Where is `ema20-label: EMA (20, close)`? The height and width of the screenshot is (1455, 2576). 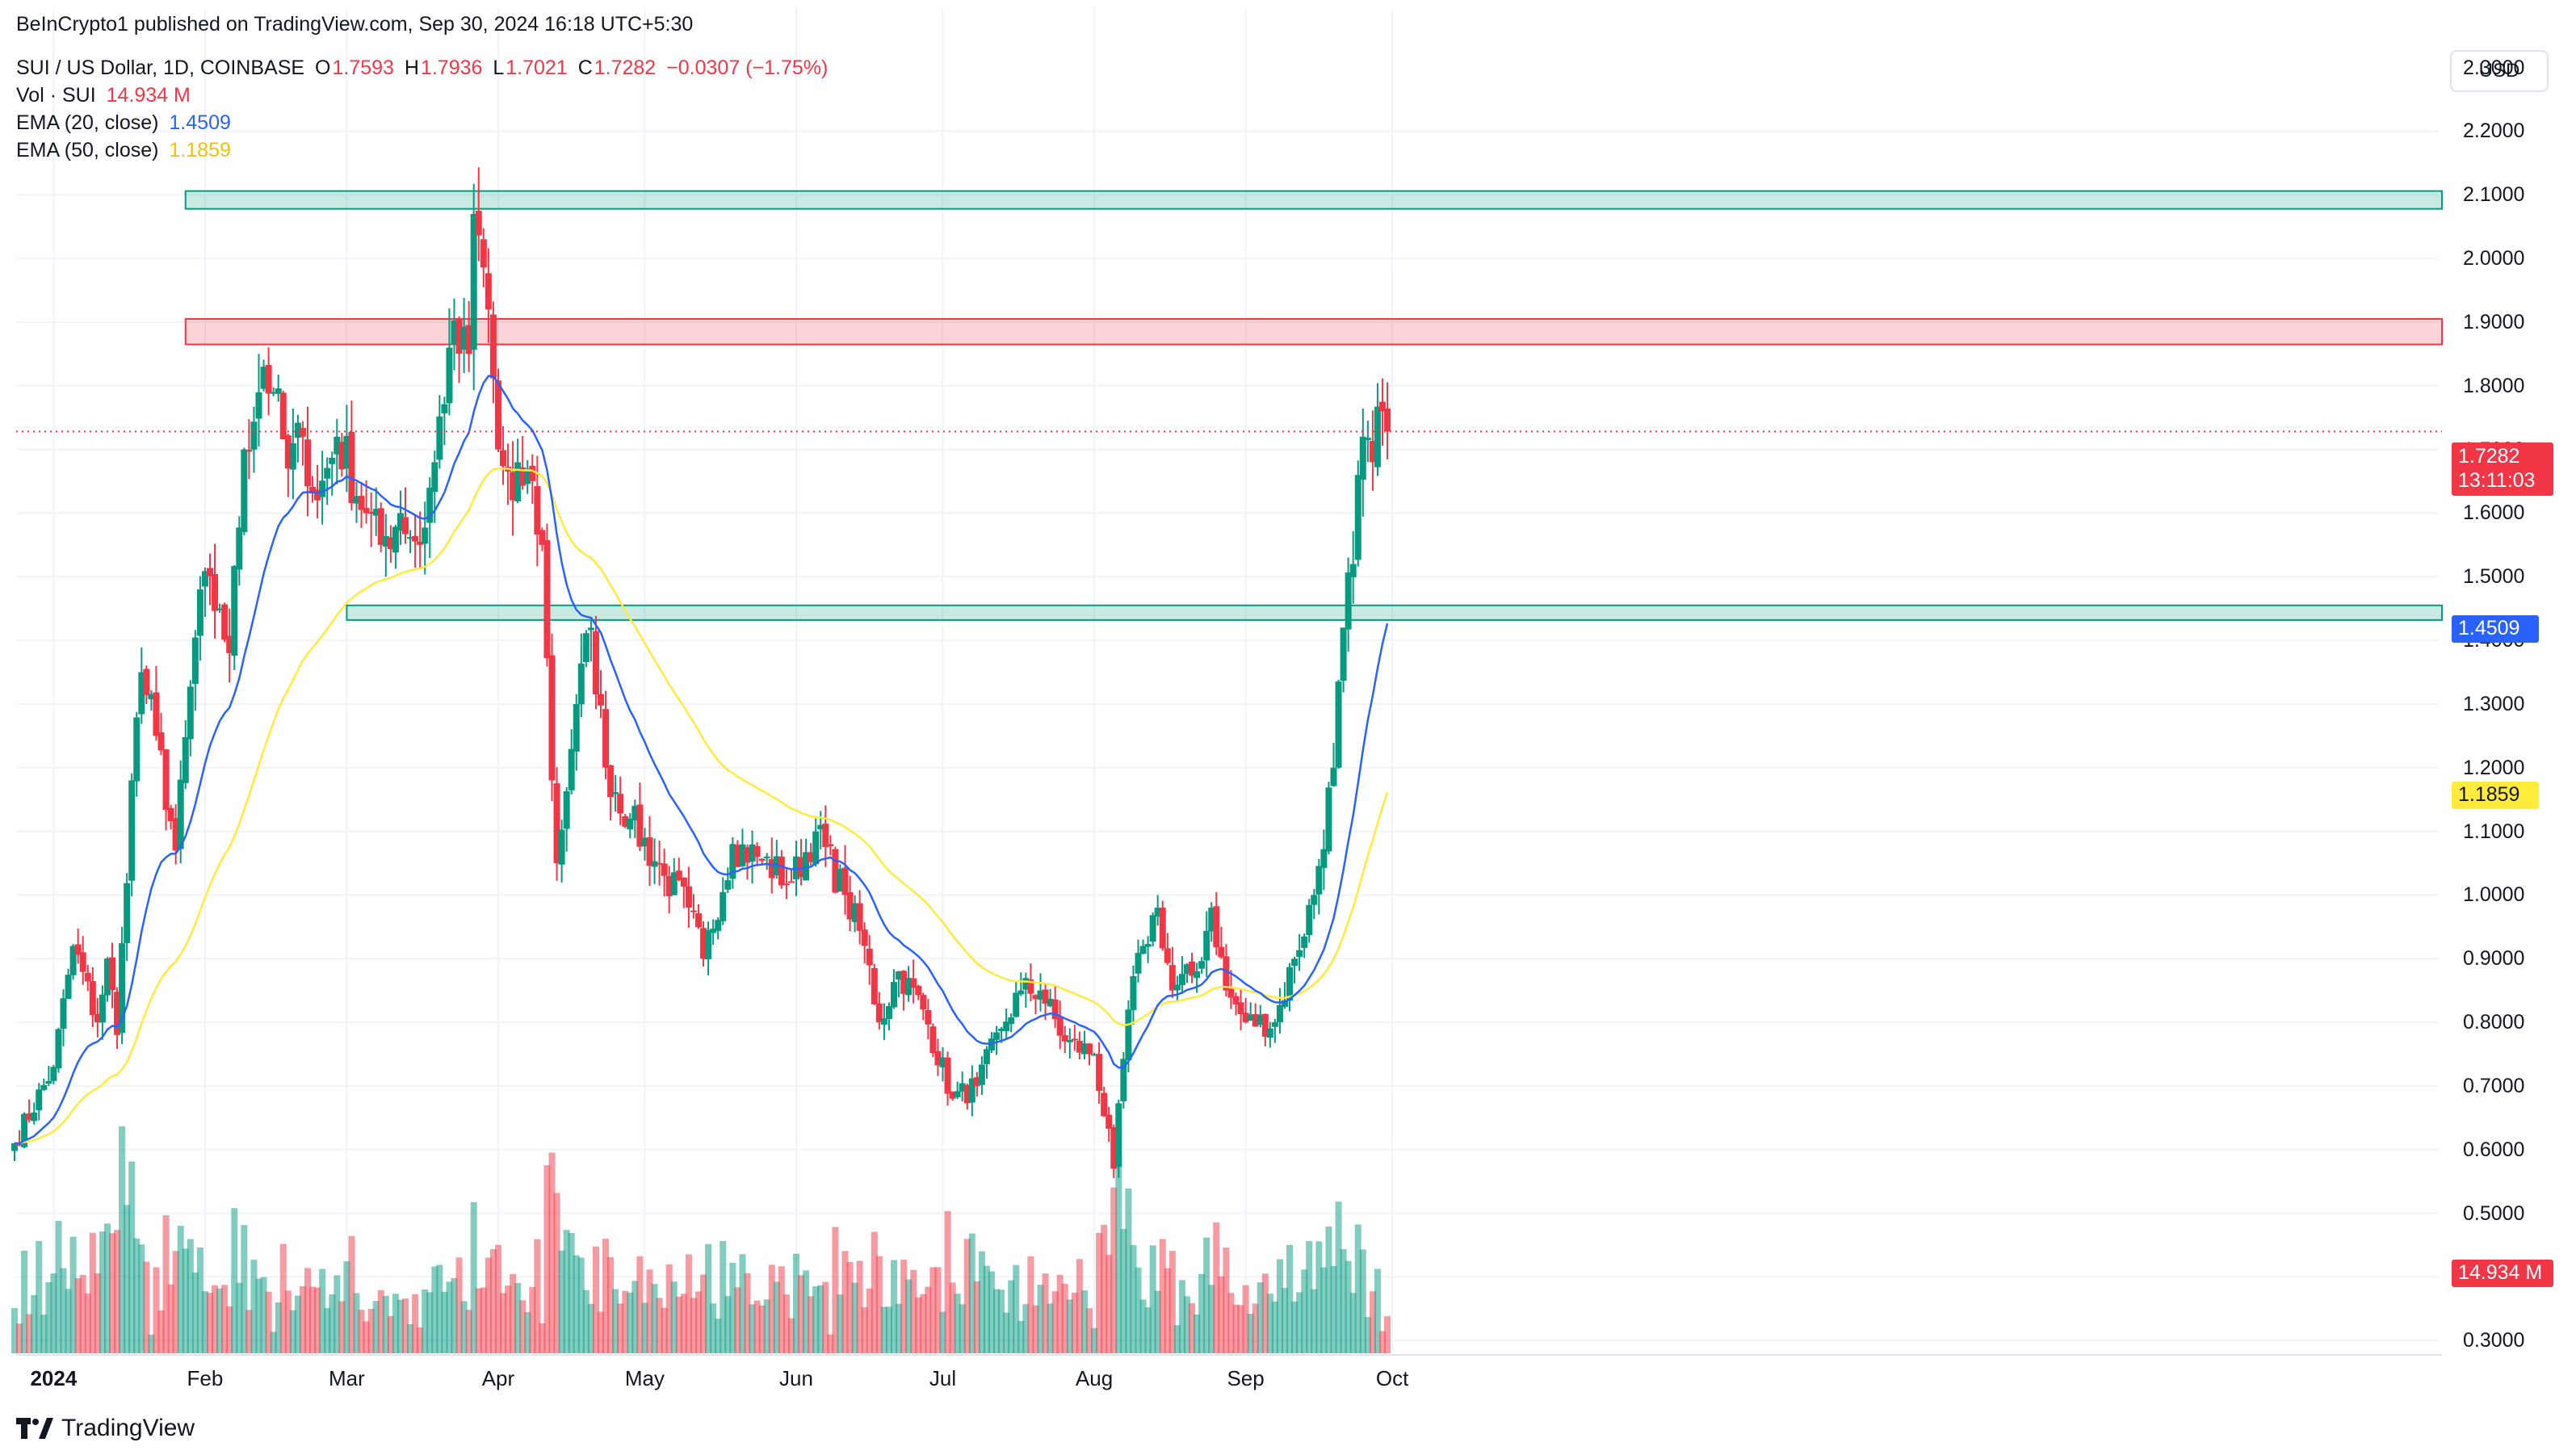 ema20-label: EMA (20, close) is located at coordinates (87, 122).